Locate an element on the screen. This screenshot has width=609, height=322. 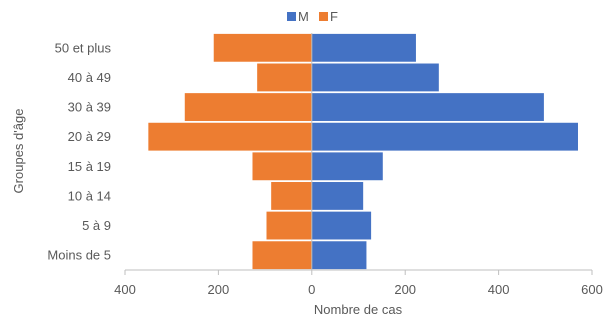
y-axis-title: Groupes d'âge is located at coordinates (18, 151).